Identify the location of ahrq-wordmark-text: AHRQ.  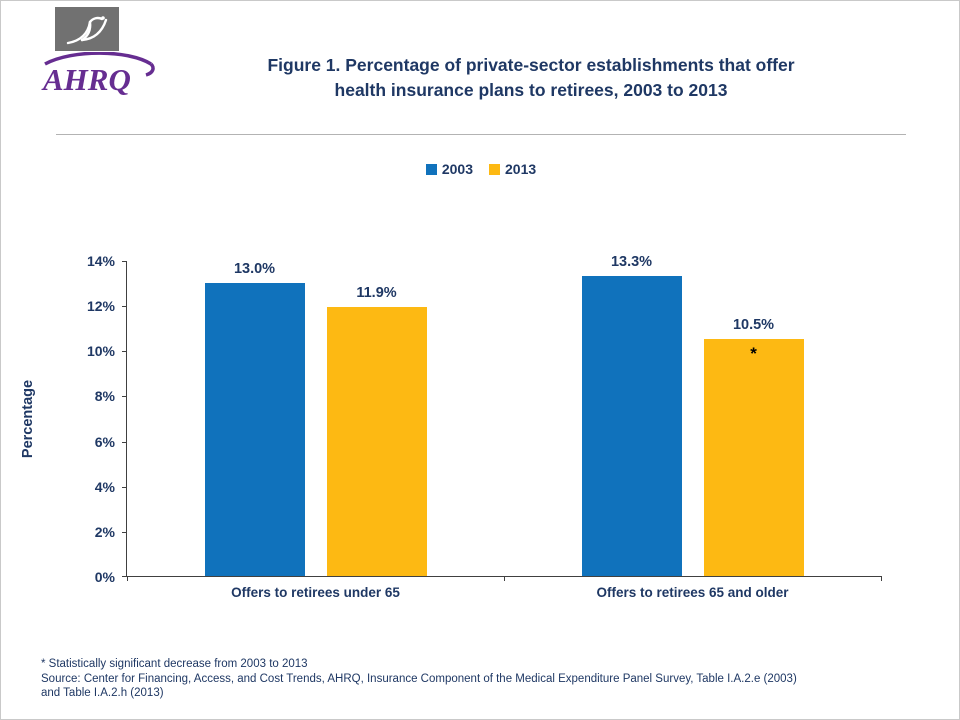
(86, 79).